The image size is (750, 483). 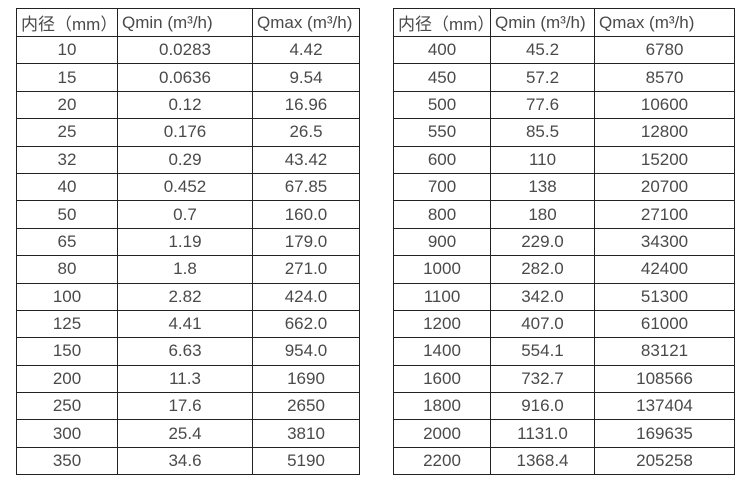 What do you see at coordinates (67, 214) in the screenshot?
I see `table-cell: 50` at bounding box center [67, 214].